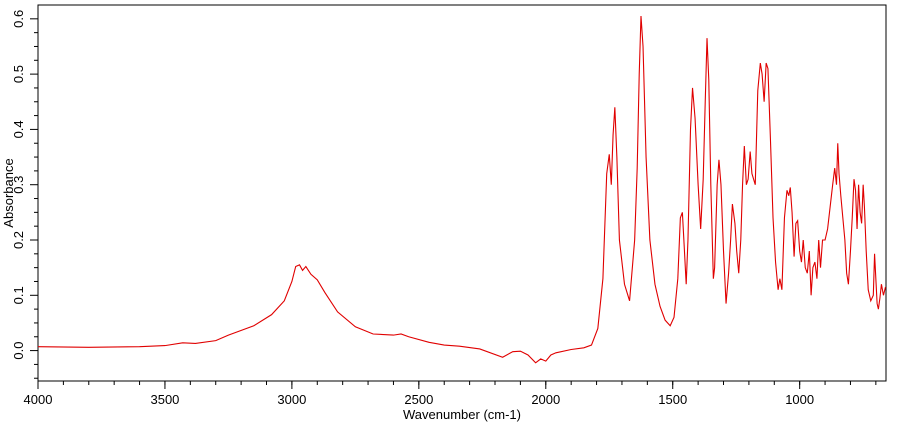  What do you see at coordinates (545, 399) in the screenshot?
I see `x-tick-label: 2000` at bounding box center [545, 399].